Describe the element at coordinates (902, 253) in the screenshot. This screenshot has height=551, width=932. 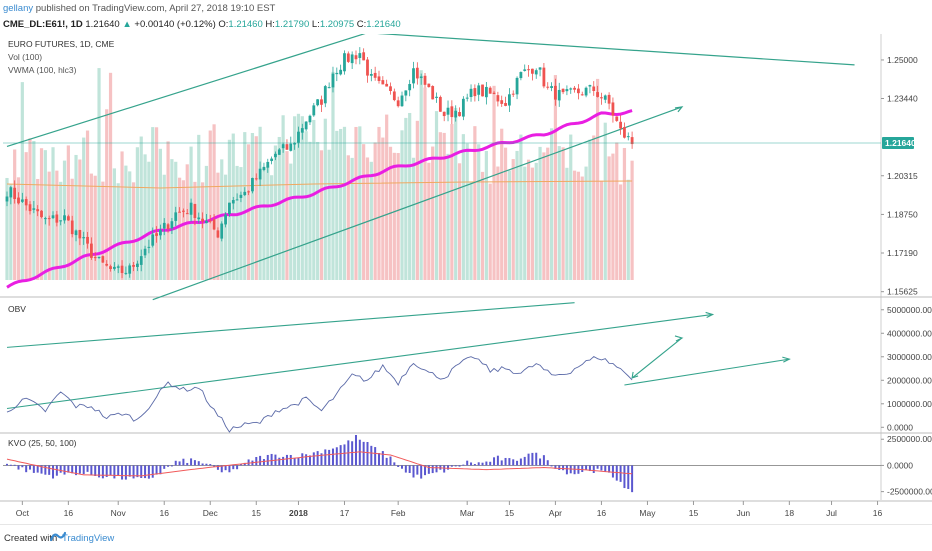
I see `price-axis-label: 1.17190` at that location.